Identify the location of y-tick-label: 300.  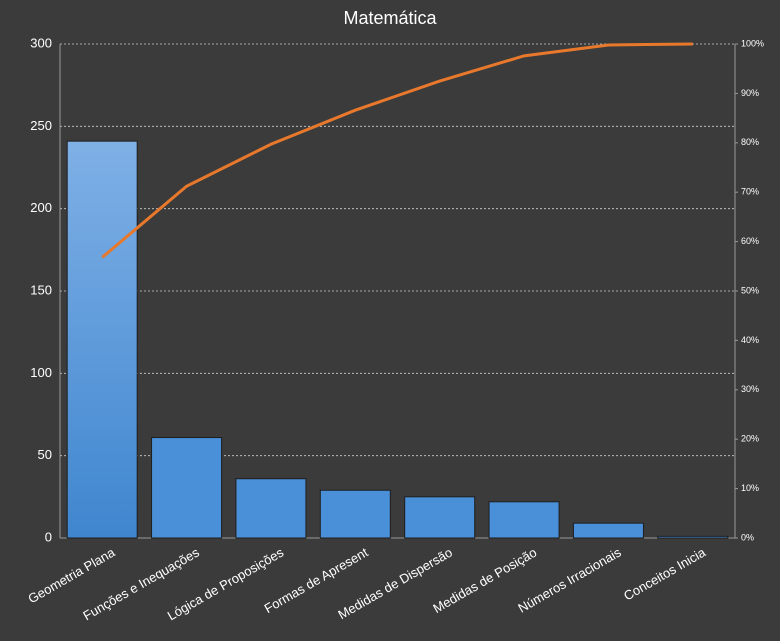
(41, 42).